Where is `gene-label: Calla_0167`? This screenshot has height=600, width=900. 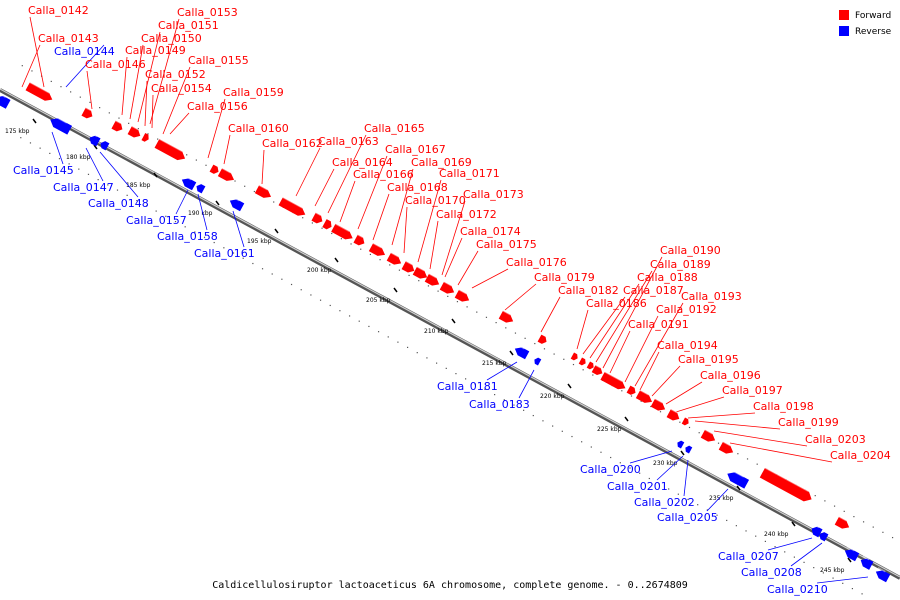 gene-label: Calla_0167 is located at coordinates (415, 149).